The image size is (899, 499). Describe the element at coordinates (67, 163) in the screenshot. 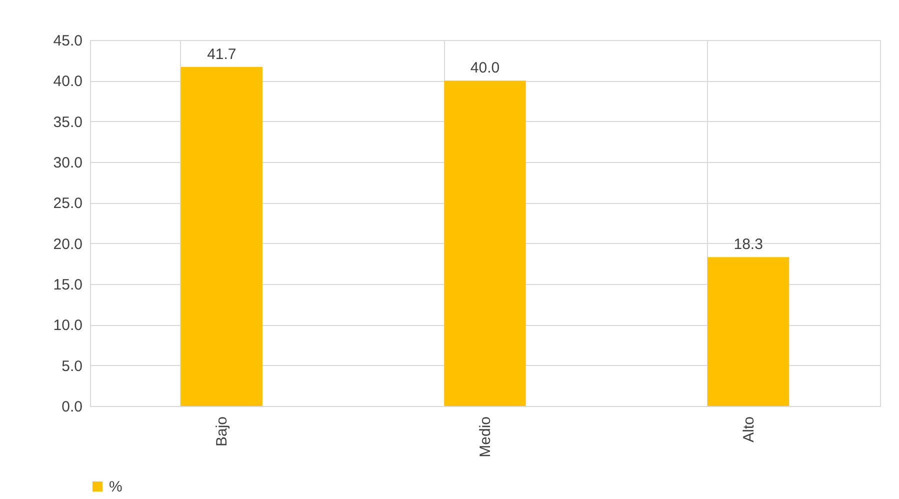

I see `y-tick-label: 30.0` at that location.